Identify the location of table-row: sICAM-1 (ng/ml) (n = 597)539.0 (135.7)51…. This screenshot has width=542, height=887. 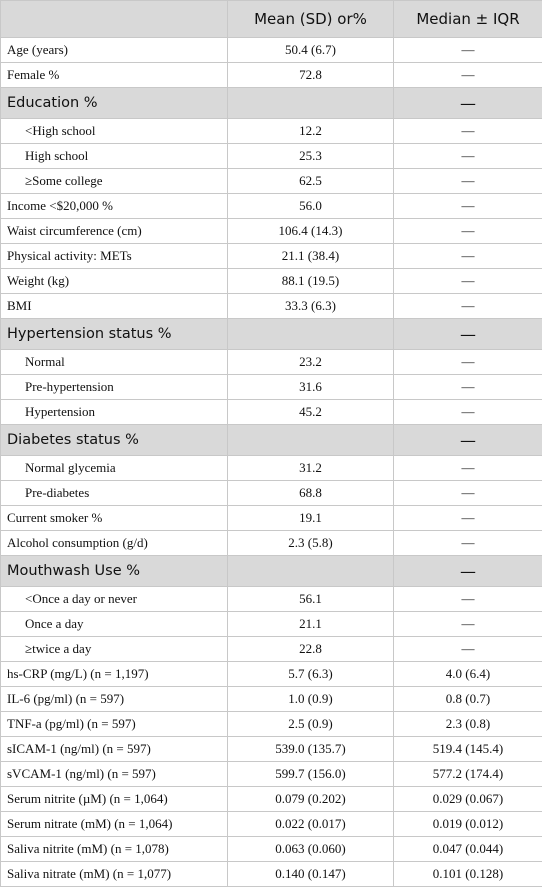
(271, 749).